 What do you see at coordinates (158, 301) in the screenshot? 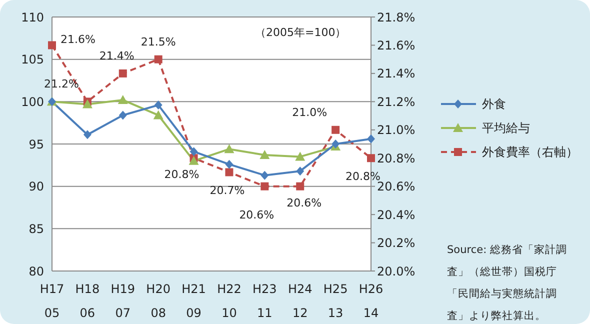
I see `x-tick-label: H20 08` at bounding box center [158, 301].